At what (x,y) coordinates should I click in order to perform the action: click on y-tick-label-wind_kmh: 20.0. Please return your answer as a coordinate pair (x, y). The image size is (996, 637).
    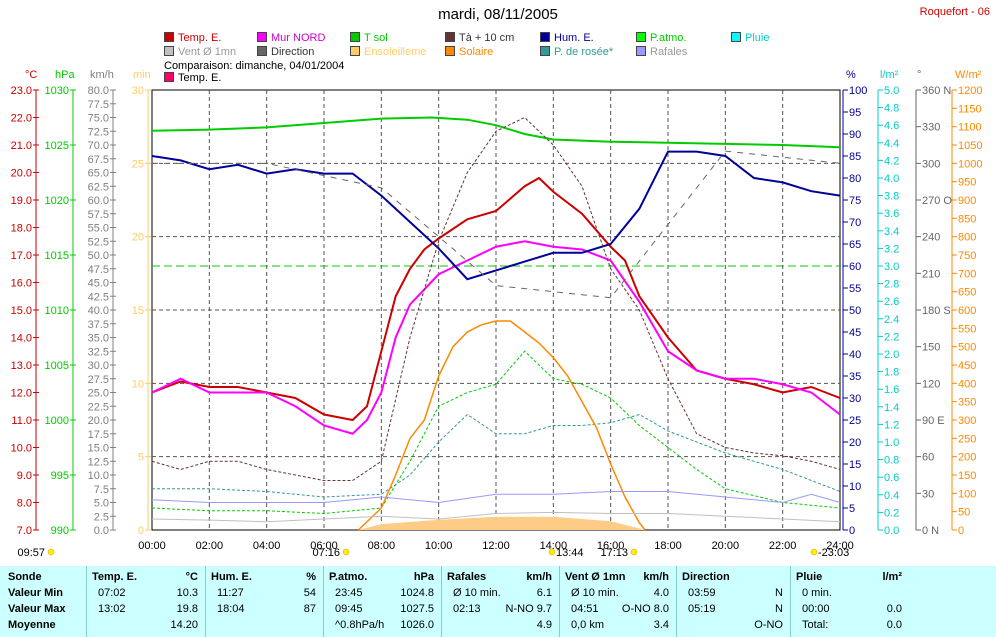
    Looking at the image, I should click on (98, 421).